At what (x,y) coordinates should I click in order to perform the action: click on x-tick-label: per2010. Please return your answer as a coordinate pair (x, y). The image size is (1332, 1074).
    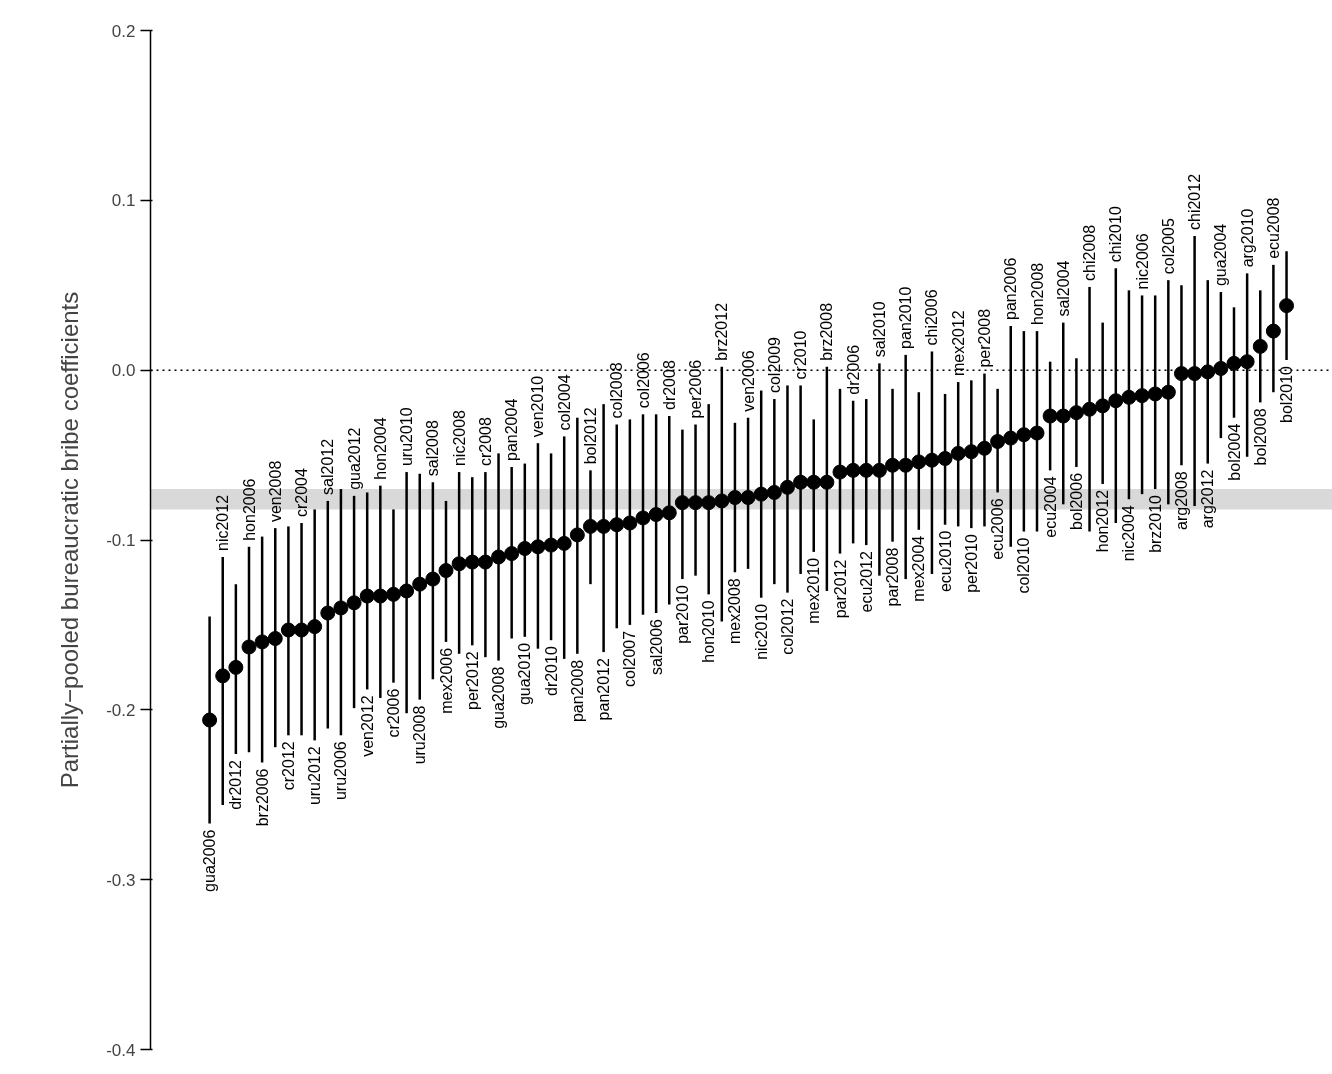
    Looking at the image, I should click on (971, 563).